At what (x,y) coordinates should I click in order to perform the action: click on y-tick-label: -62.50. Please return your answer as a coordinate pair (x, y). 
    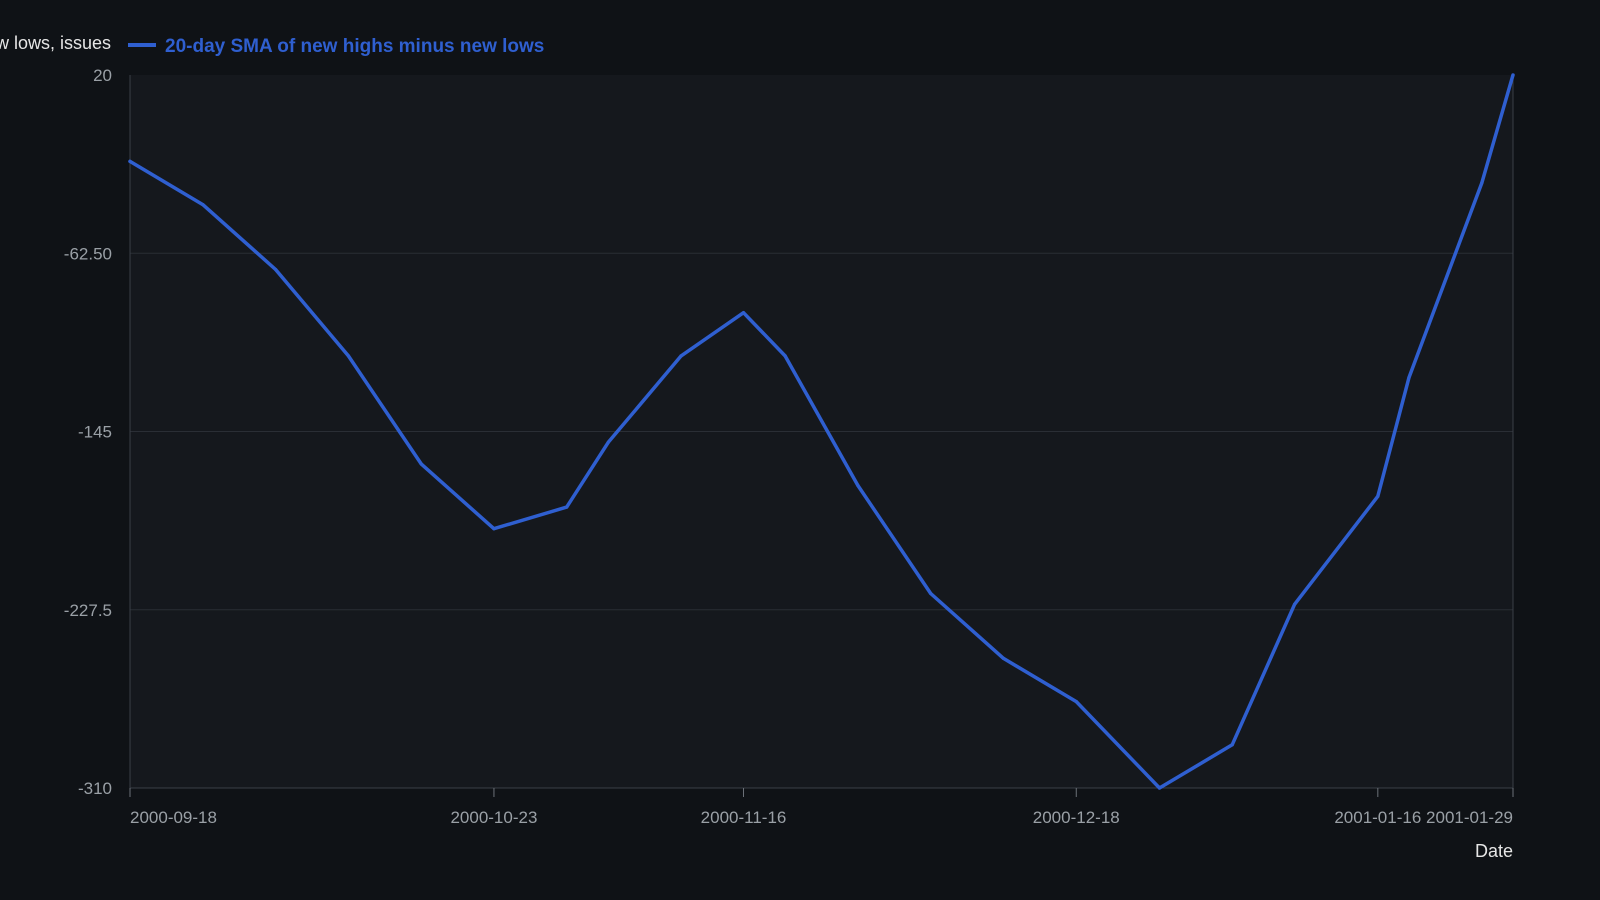
    Looking at the image, I should click on (88, 253).